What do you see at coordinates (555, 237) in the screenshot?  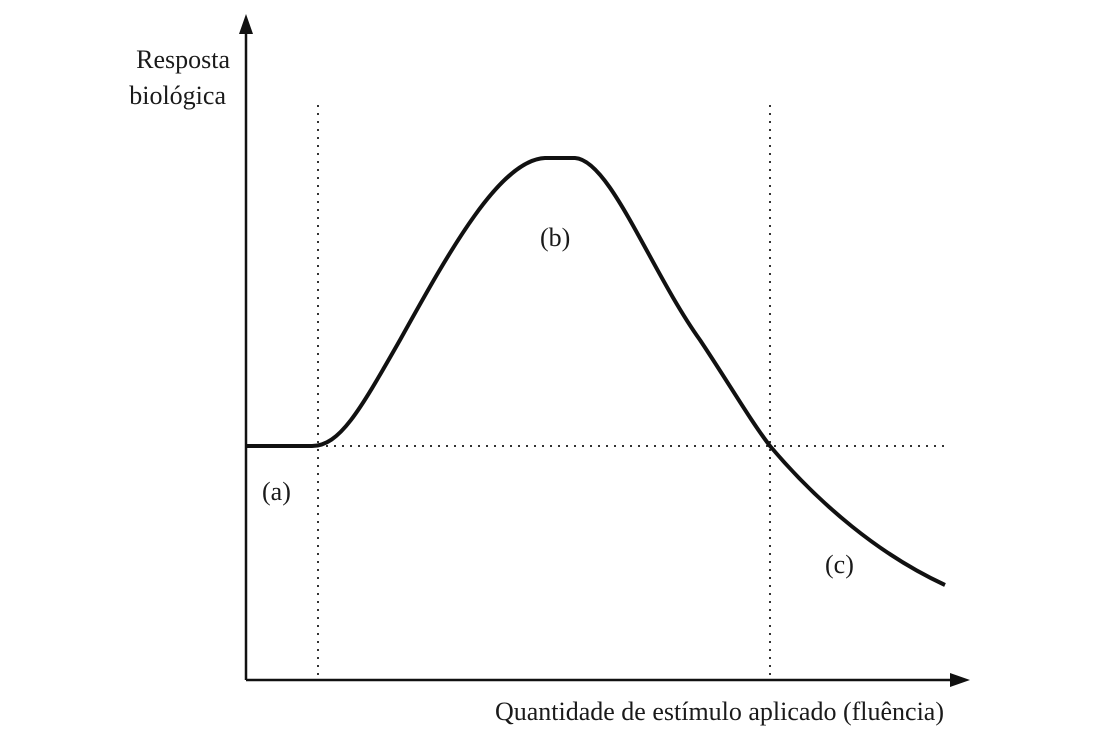 I see `region-label: (b)` at bounding box center [555, 237].